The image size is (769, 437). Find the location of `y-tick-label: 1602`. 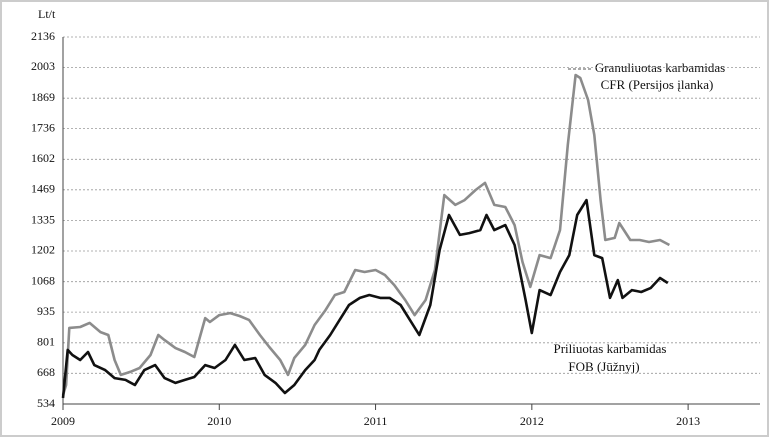

y-tick-label: 1602 is located at coordinates (43, 158).